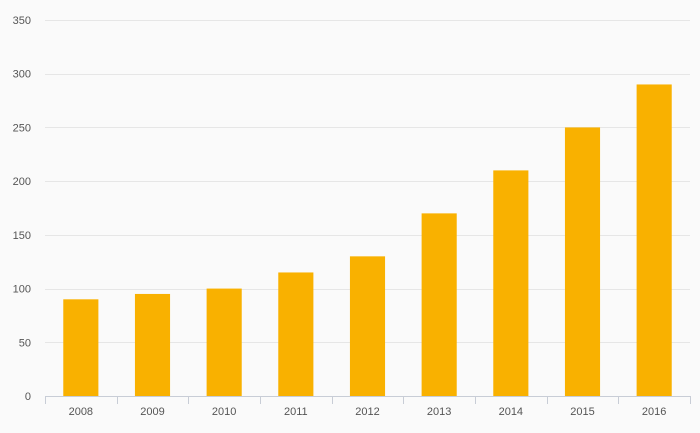 Image resolution: width=700 pixels, height=433 pixels. What do you see at coordinates (22, 128) in the screenshot?
I see `y-tick-label: 250` at bounding box center [22, 128].